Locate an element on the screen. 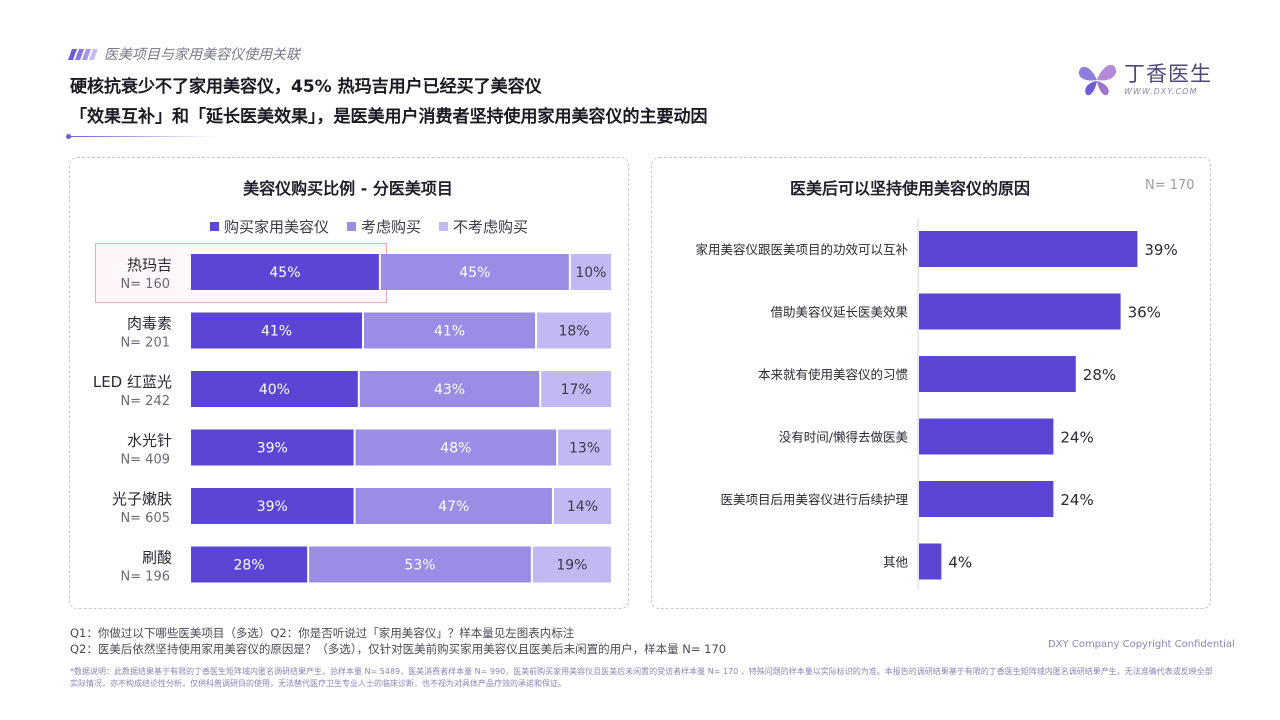  reason-value-label: 28% is located at coordinates (1099, 375).